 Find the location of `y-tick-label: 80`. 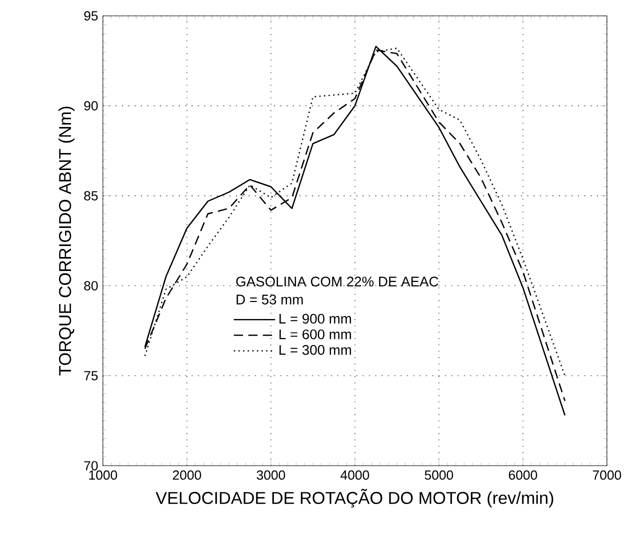

y-tick-label: 80 is located at coordinates (91, 285).